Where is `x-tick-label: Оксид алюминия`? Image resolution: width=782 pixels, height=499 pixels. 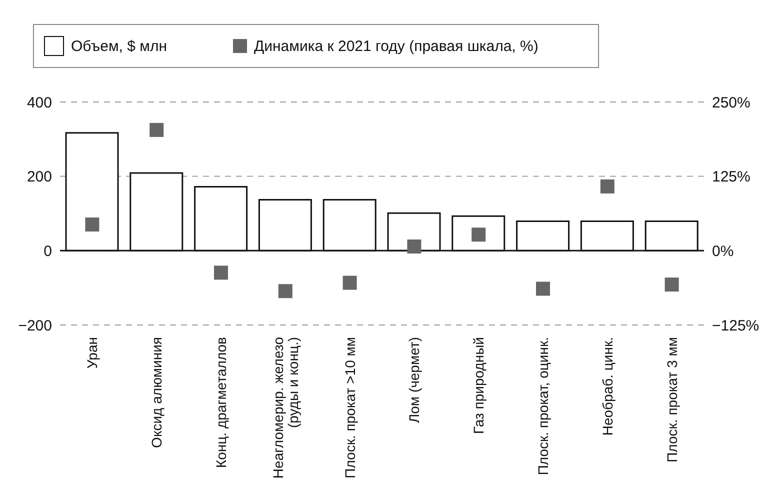
x-tick-label: Оксид алюминия is located at coordinates (156, 392).